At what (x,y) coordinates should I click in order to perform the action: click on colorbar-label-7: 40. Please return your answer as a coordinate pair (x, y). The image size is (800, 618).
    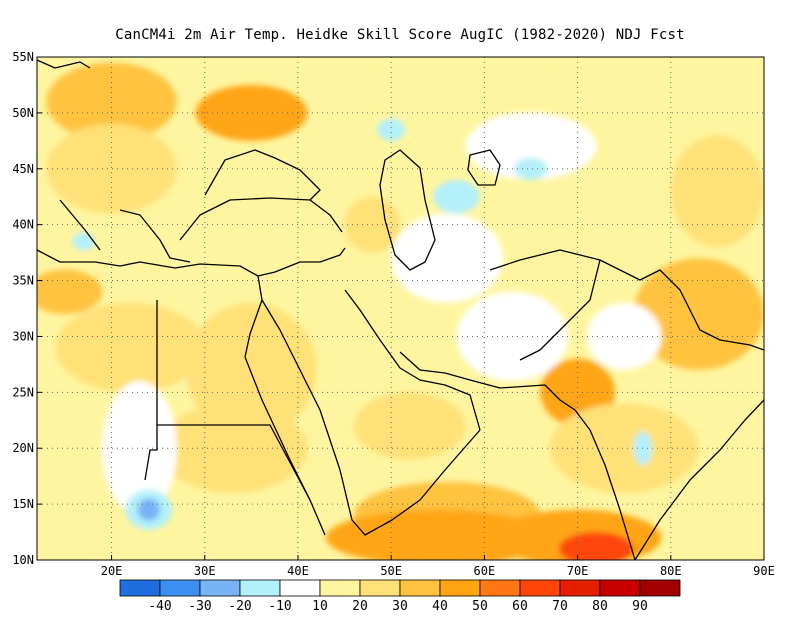
    Looking at the image, I should click on (440, 606).